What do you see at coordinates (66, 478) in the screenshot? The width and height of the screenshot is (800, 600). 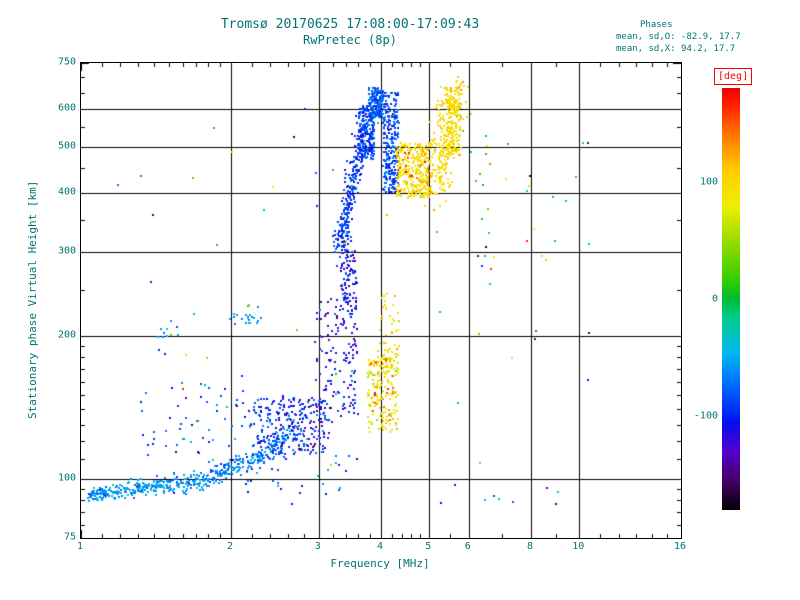 I see `y-tick-label: 100` at bounding box center [66, 478].